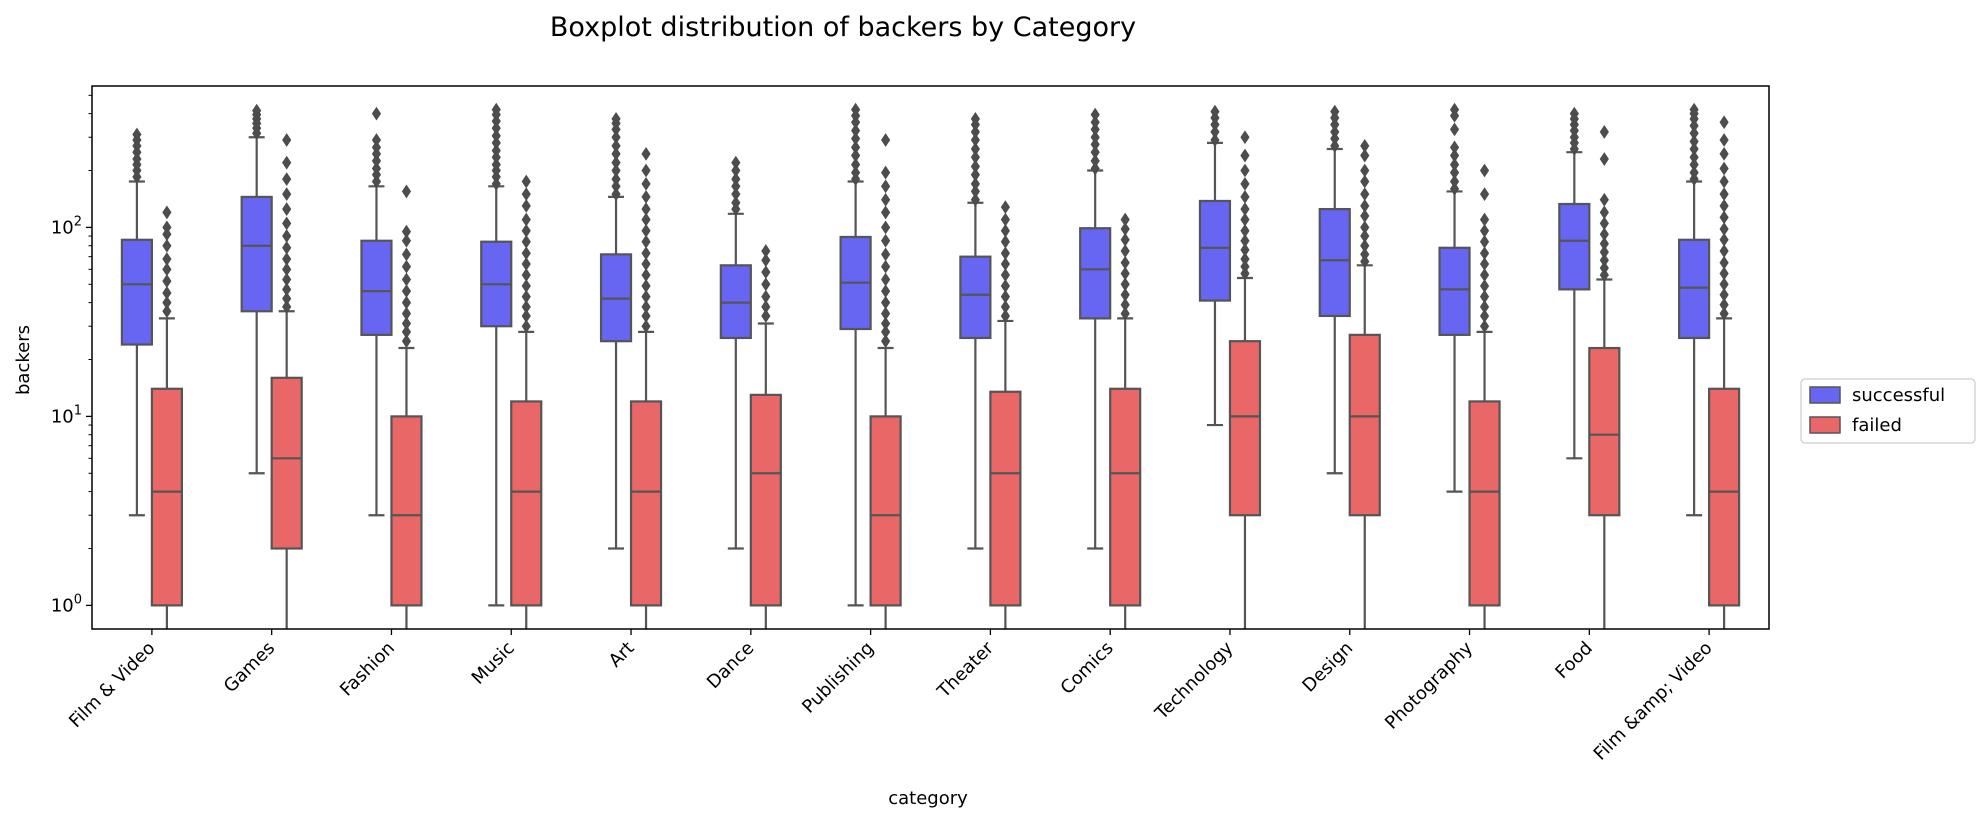 The width and height of the screenshot is (1985, 823). I want to click on x-tick-label: Publishing, so click(838, 678).